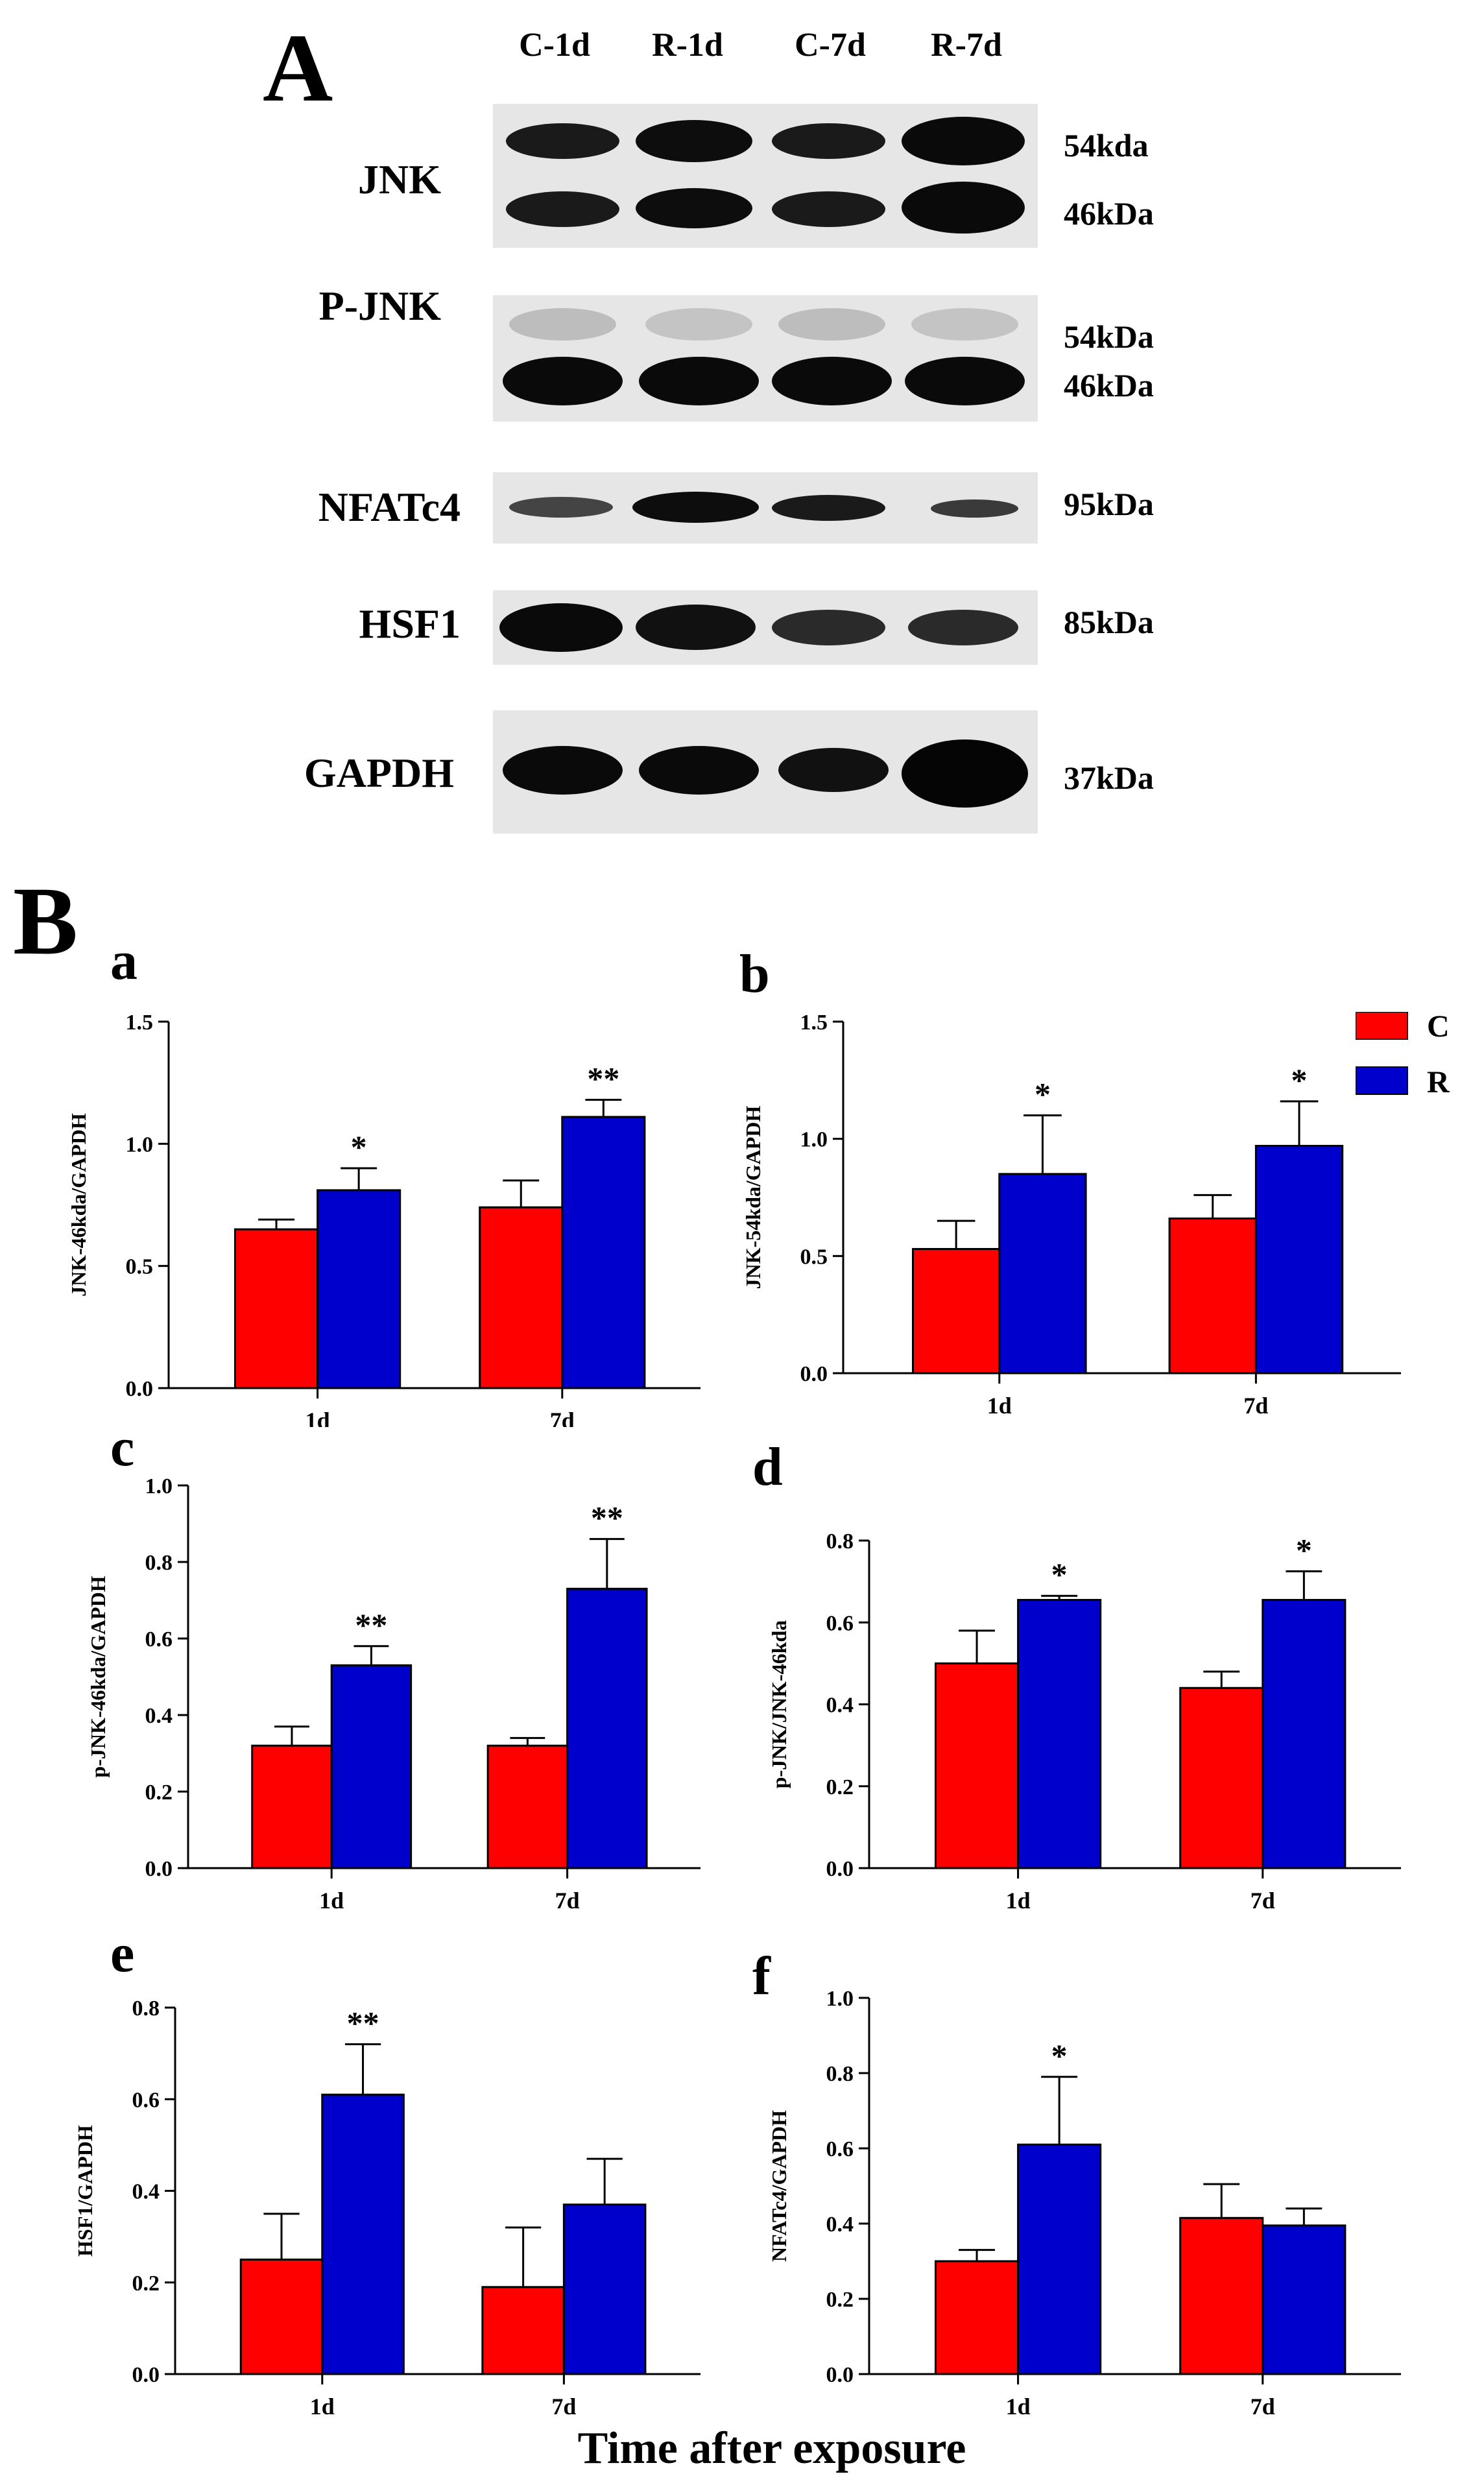 The height and width of the screenshot is (2485, 1484). I want to click on marker-label: 54kda, so click(1106, 145).